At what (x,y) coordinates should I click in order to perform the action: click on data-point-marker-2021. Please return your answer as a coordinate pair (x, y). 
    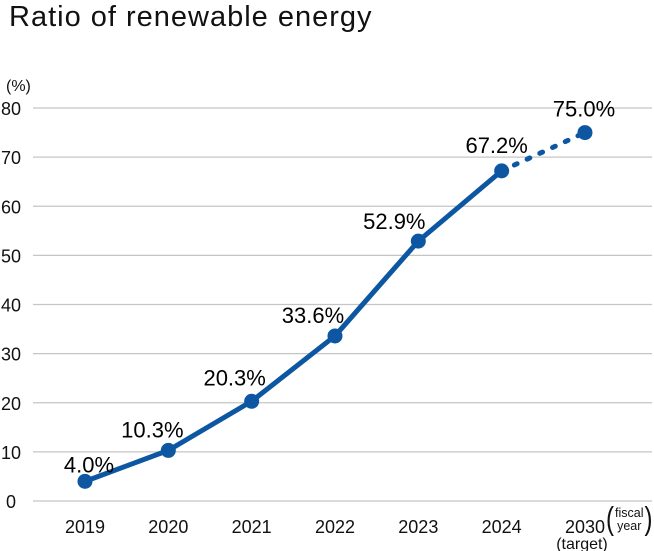
    Looking at the image, I should click on (252, 401).